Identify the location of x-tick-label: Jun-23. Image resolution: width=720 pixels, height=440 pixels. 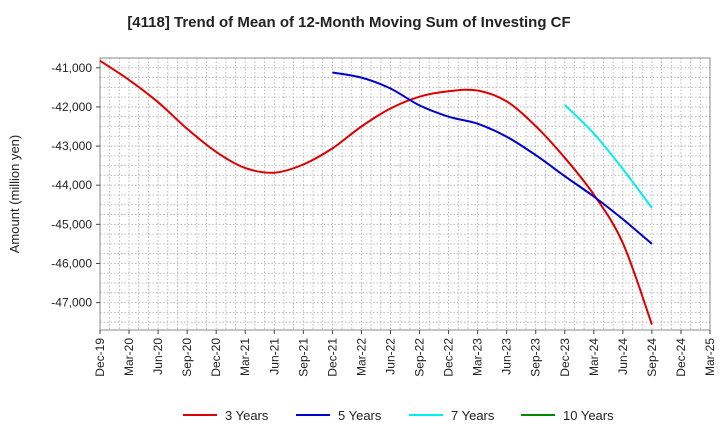
(507, 356).